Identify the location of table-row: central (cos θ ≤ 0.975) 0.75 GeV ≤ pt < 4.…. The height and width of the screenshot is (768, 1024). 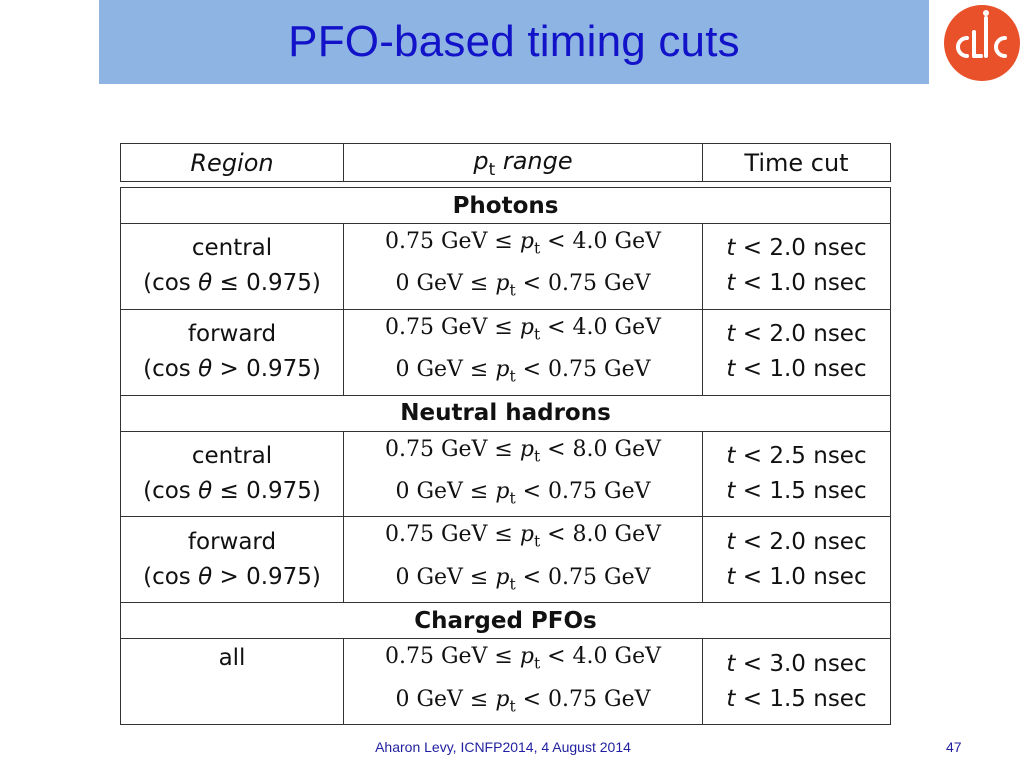
(506, 266).